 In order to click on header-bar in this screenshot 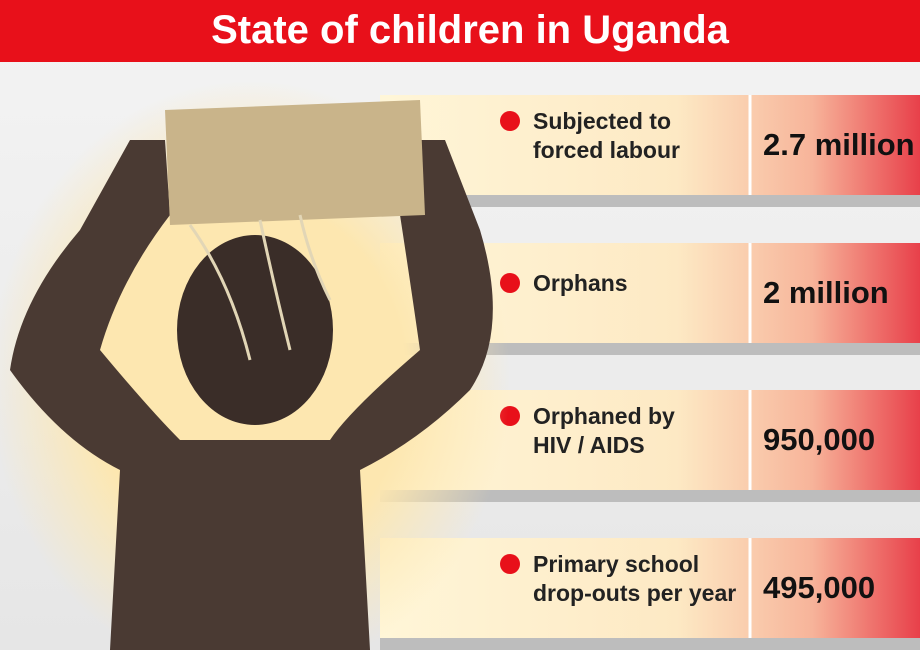, I will do `click(460, 31)`.